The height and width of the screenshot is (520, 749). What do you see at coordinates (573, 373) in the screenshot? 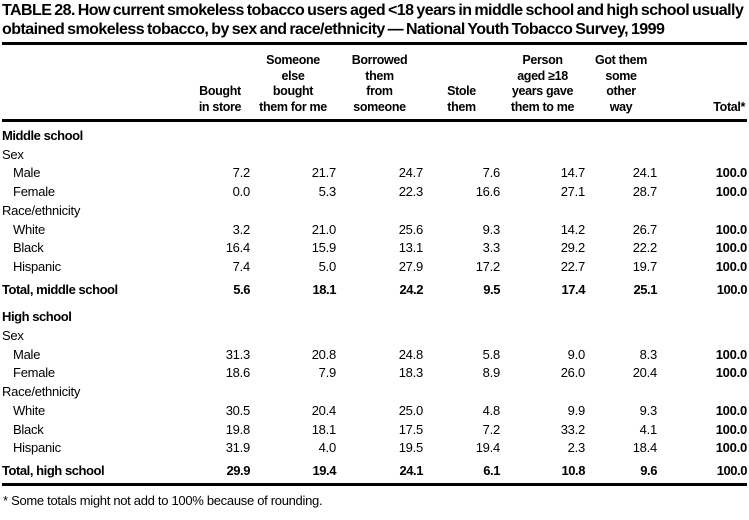
I see `cell-value: 26.0` at bounding box center [573, 373].